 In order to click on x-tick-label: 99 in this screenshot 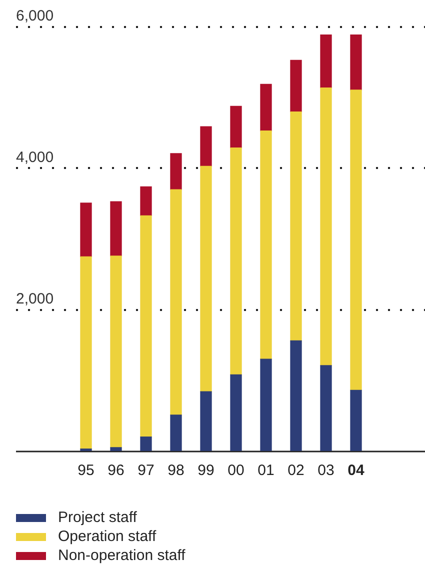, I will do `click(206, 471)`.